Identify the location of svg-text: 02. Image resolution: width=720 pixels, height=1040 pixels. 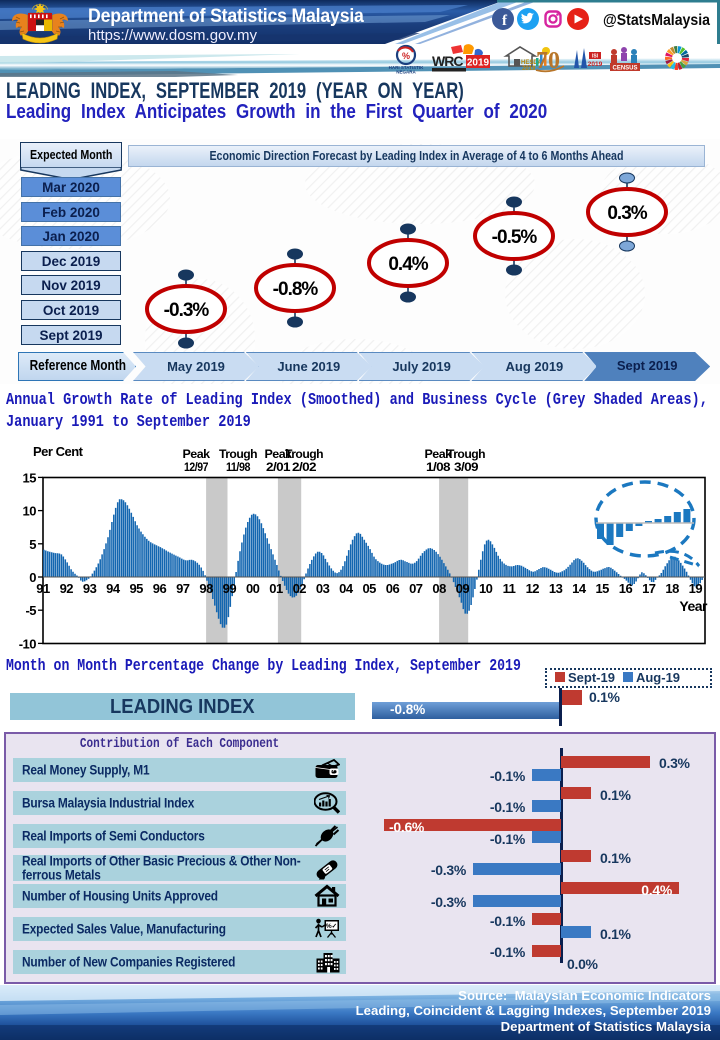
(300, 588).